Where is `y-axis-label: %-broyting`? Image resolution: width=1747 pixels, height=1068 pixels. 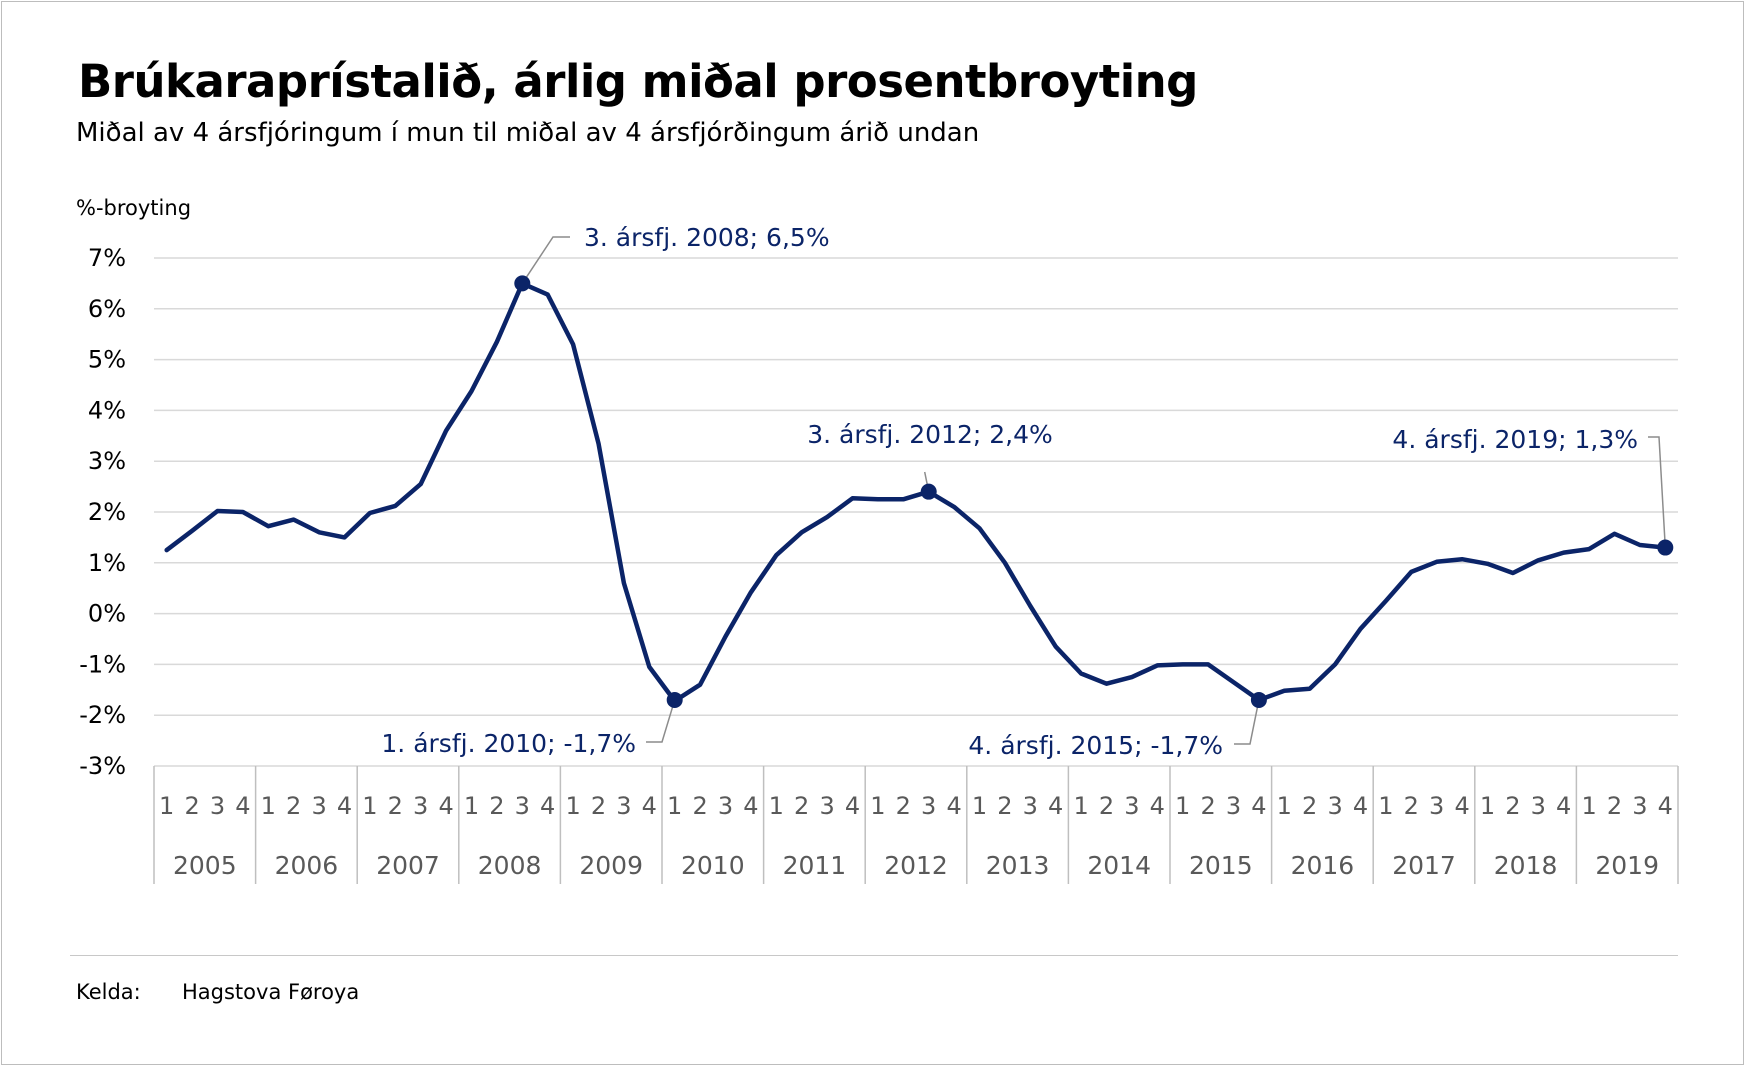
y-axis-label: %-broyting is located at coordinates (133, 208).